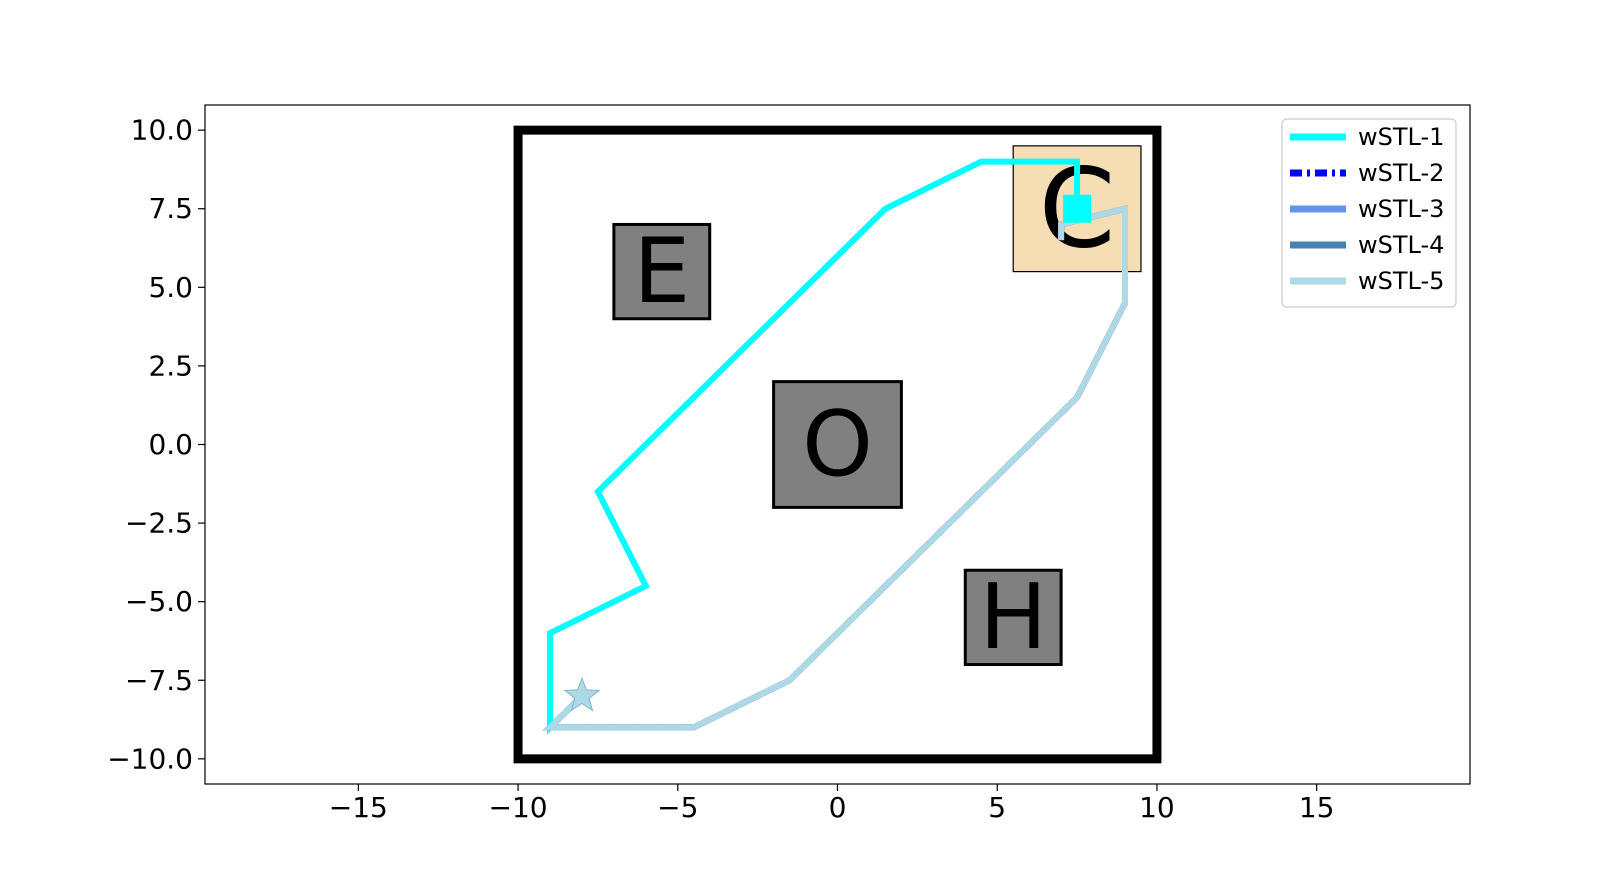  Describe the element at coordinates (518, 807) in the screenshot. I see `x-tick-label: −10` at that location.